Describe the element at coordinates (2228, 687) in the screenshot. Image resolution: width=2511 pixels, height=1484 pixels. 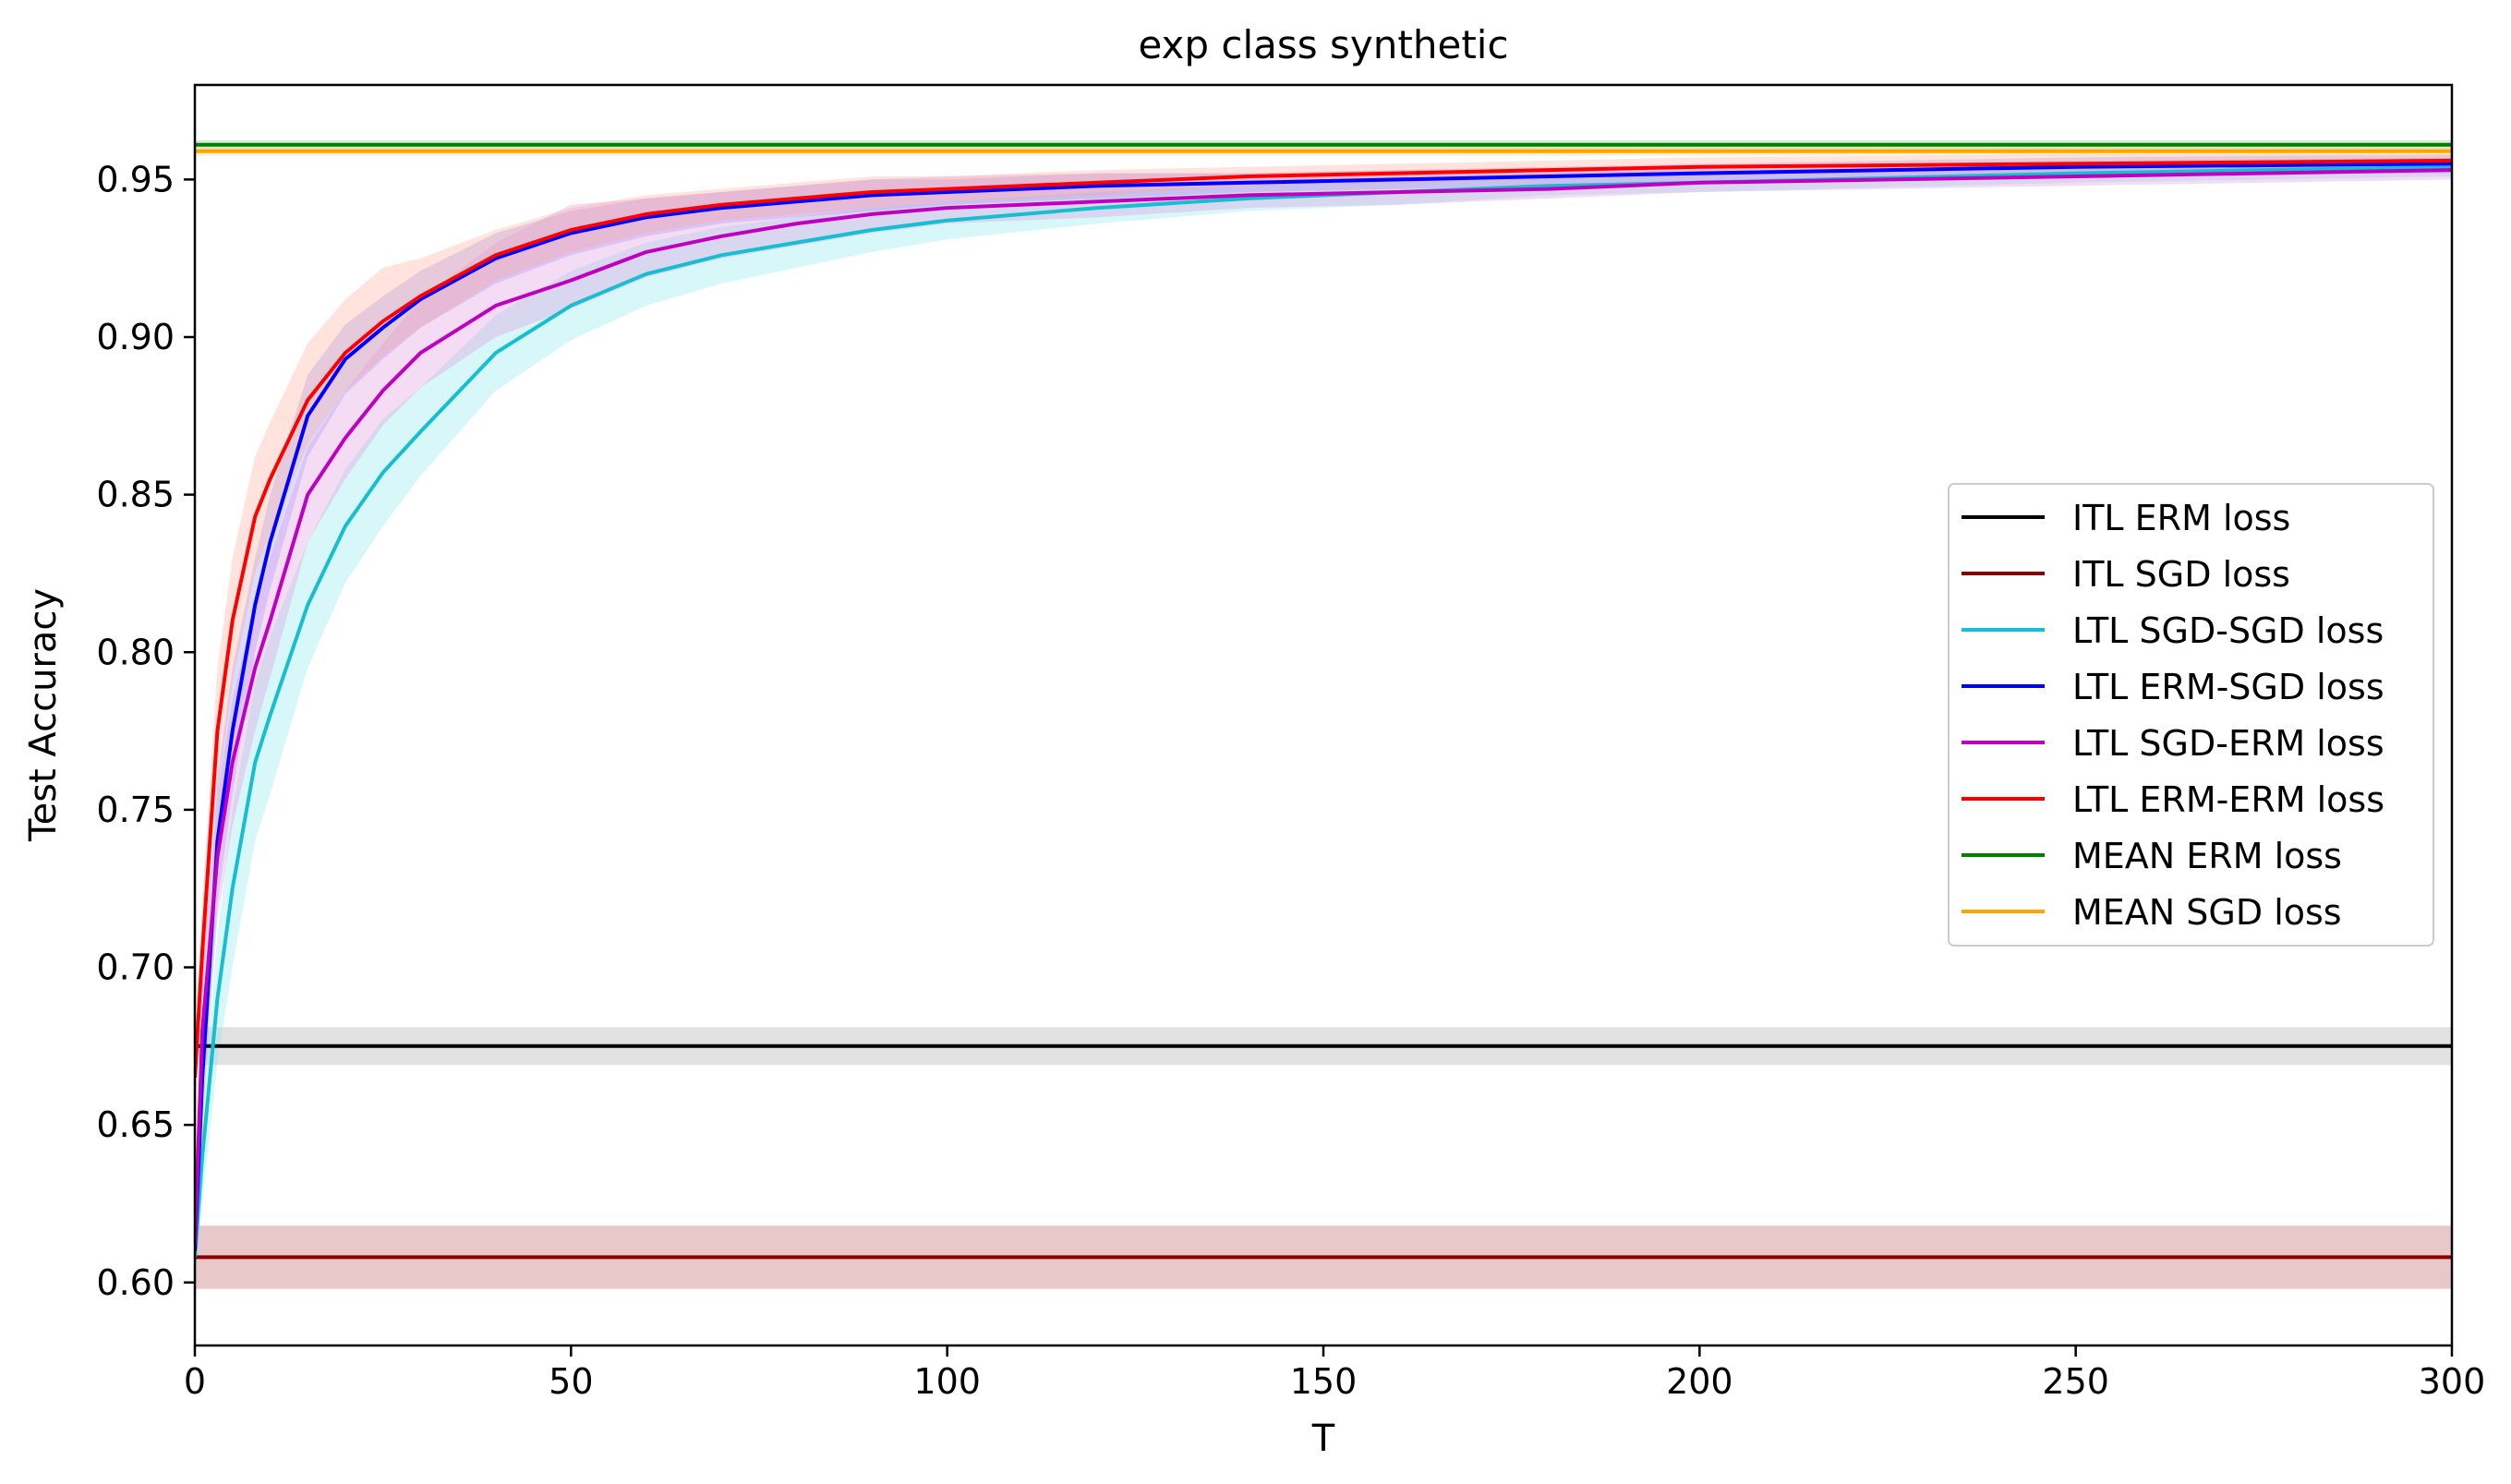
I see `legend-label: LTL ERM-SGD loss` at that location.